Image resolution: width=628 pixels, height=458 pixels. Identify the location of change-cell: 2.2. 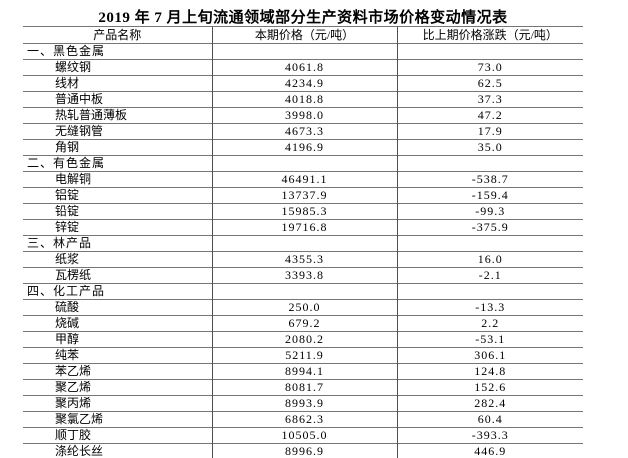
(489, 323).